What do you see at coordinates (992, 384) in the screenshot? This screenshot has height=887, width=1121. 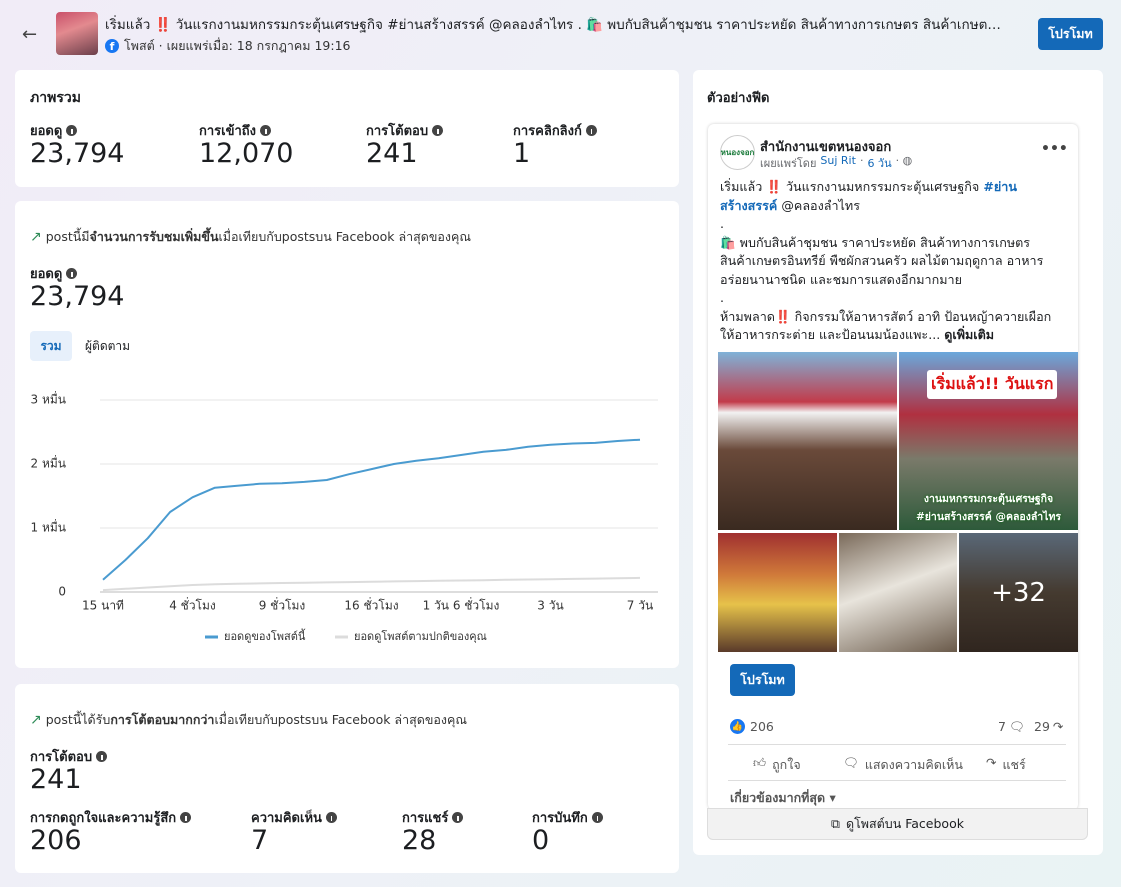 I see `photo-banner: เริ่มแล้ว!! วันแรก` at bounding box center [992, 384].